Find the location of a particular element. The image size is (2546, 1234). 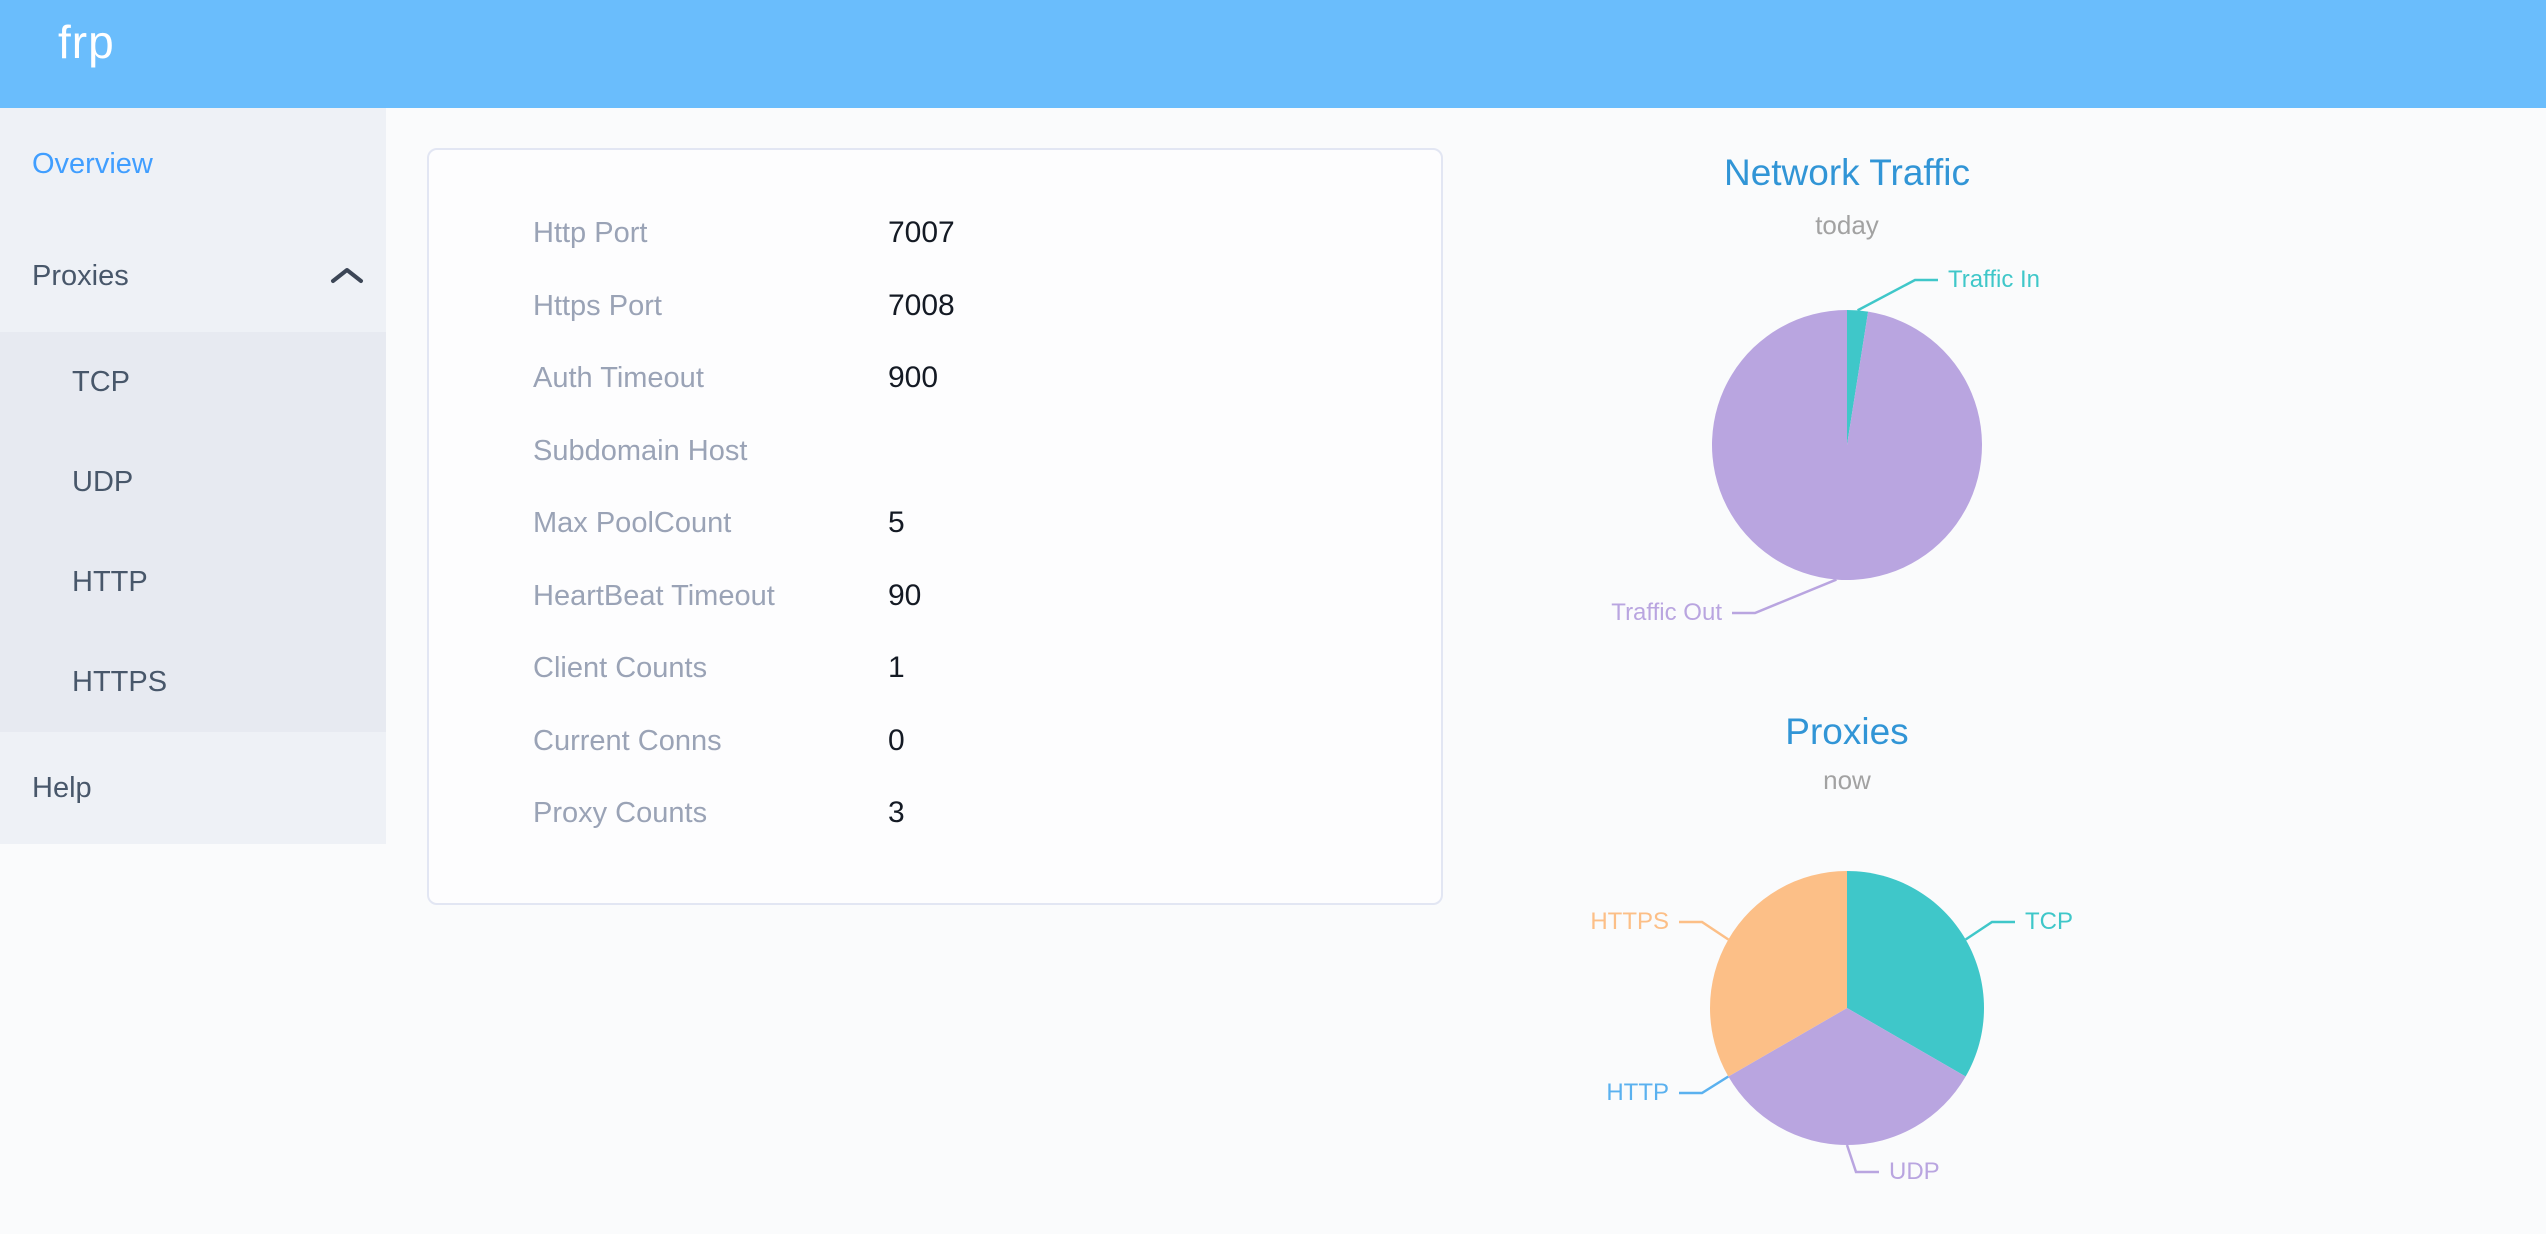

header-bar: frp is located at coordinates (1273, 54).